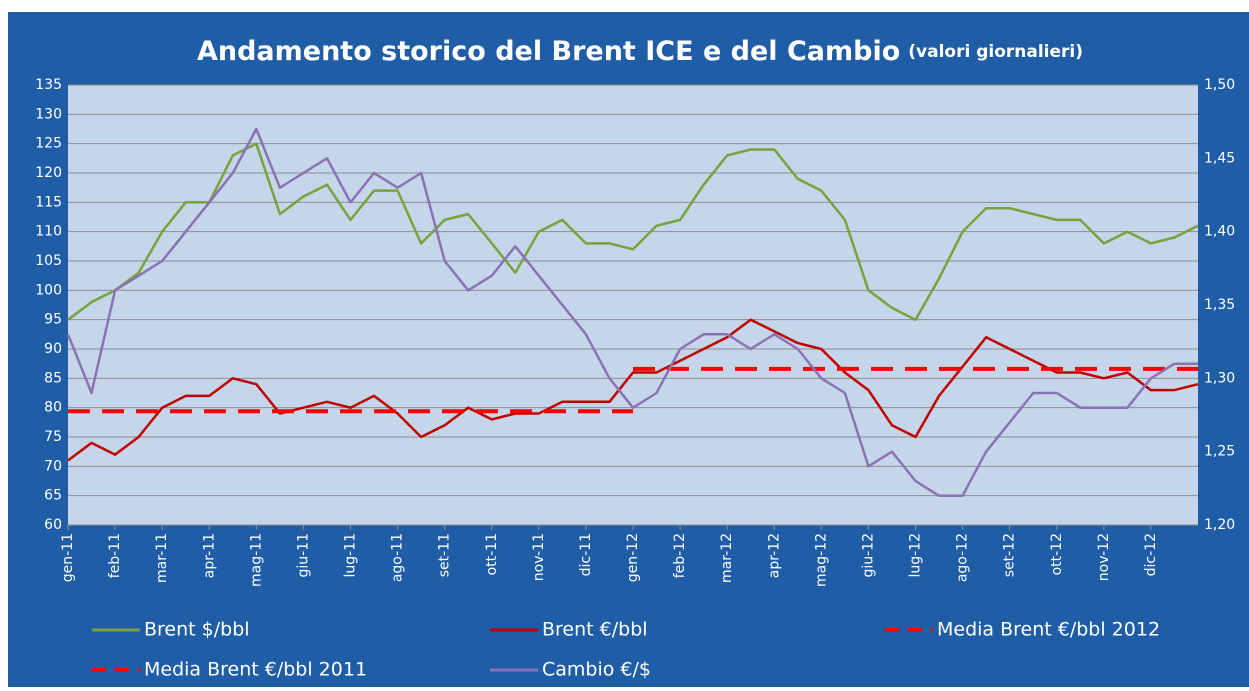  Describe the element at coordinates (1219, 378) in the screenshot. I see `y2-tick-label: 1,30` at that location.